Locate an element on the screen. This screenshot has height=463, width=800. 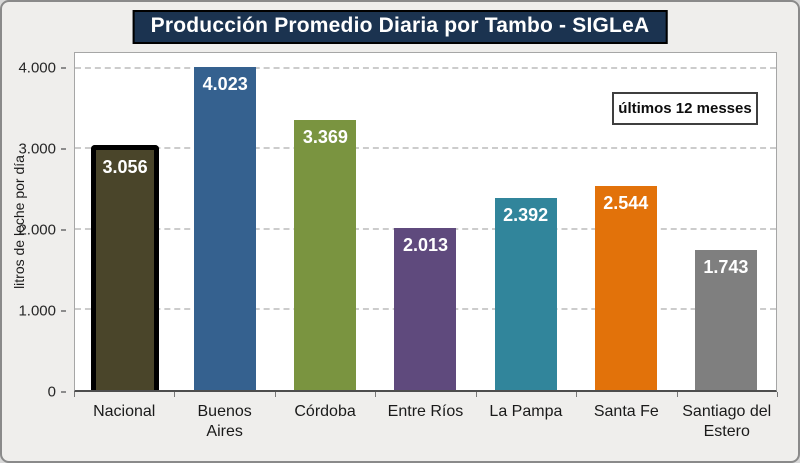
bar-value-santa-fe: 2.544 is located at coordinates (626, 202).